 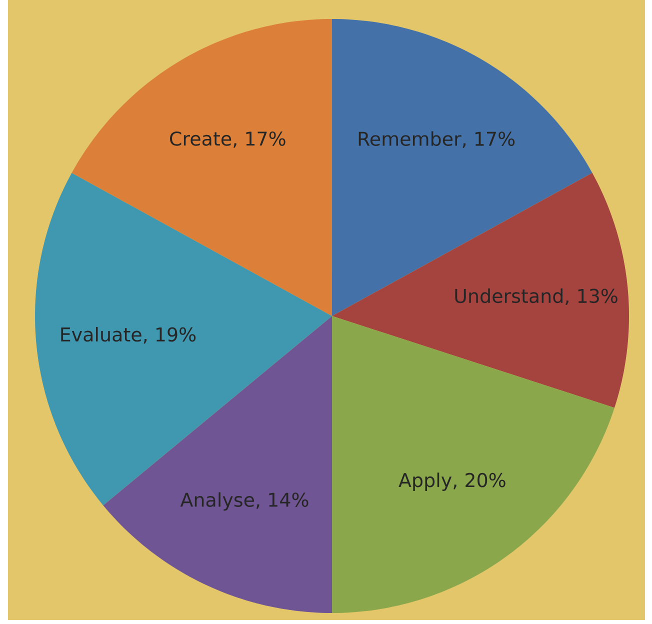 What do you see at coordinates (282, 500) in the screenshot?
I see `data-label: , 14%` at bounding box center [282, 500].